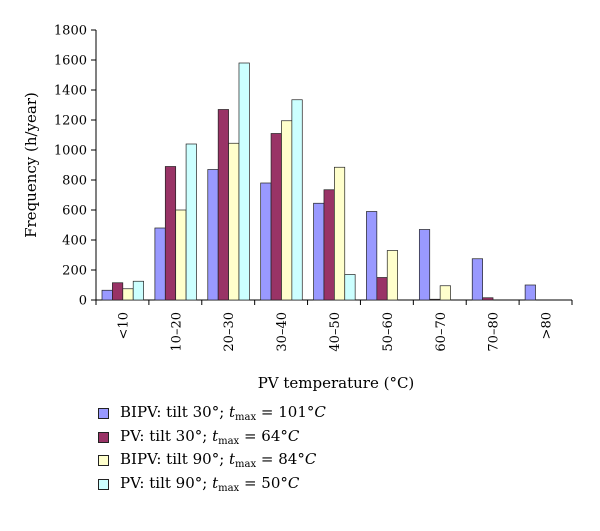 The height and width of the screenshot is (531, 600). Describe the element at coordinates (229, 332) in the screenshot. I see `x-tick-label: 20–30` at that location.